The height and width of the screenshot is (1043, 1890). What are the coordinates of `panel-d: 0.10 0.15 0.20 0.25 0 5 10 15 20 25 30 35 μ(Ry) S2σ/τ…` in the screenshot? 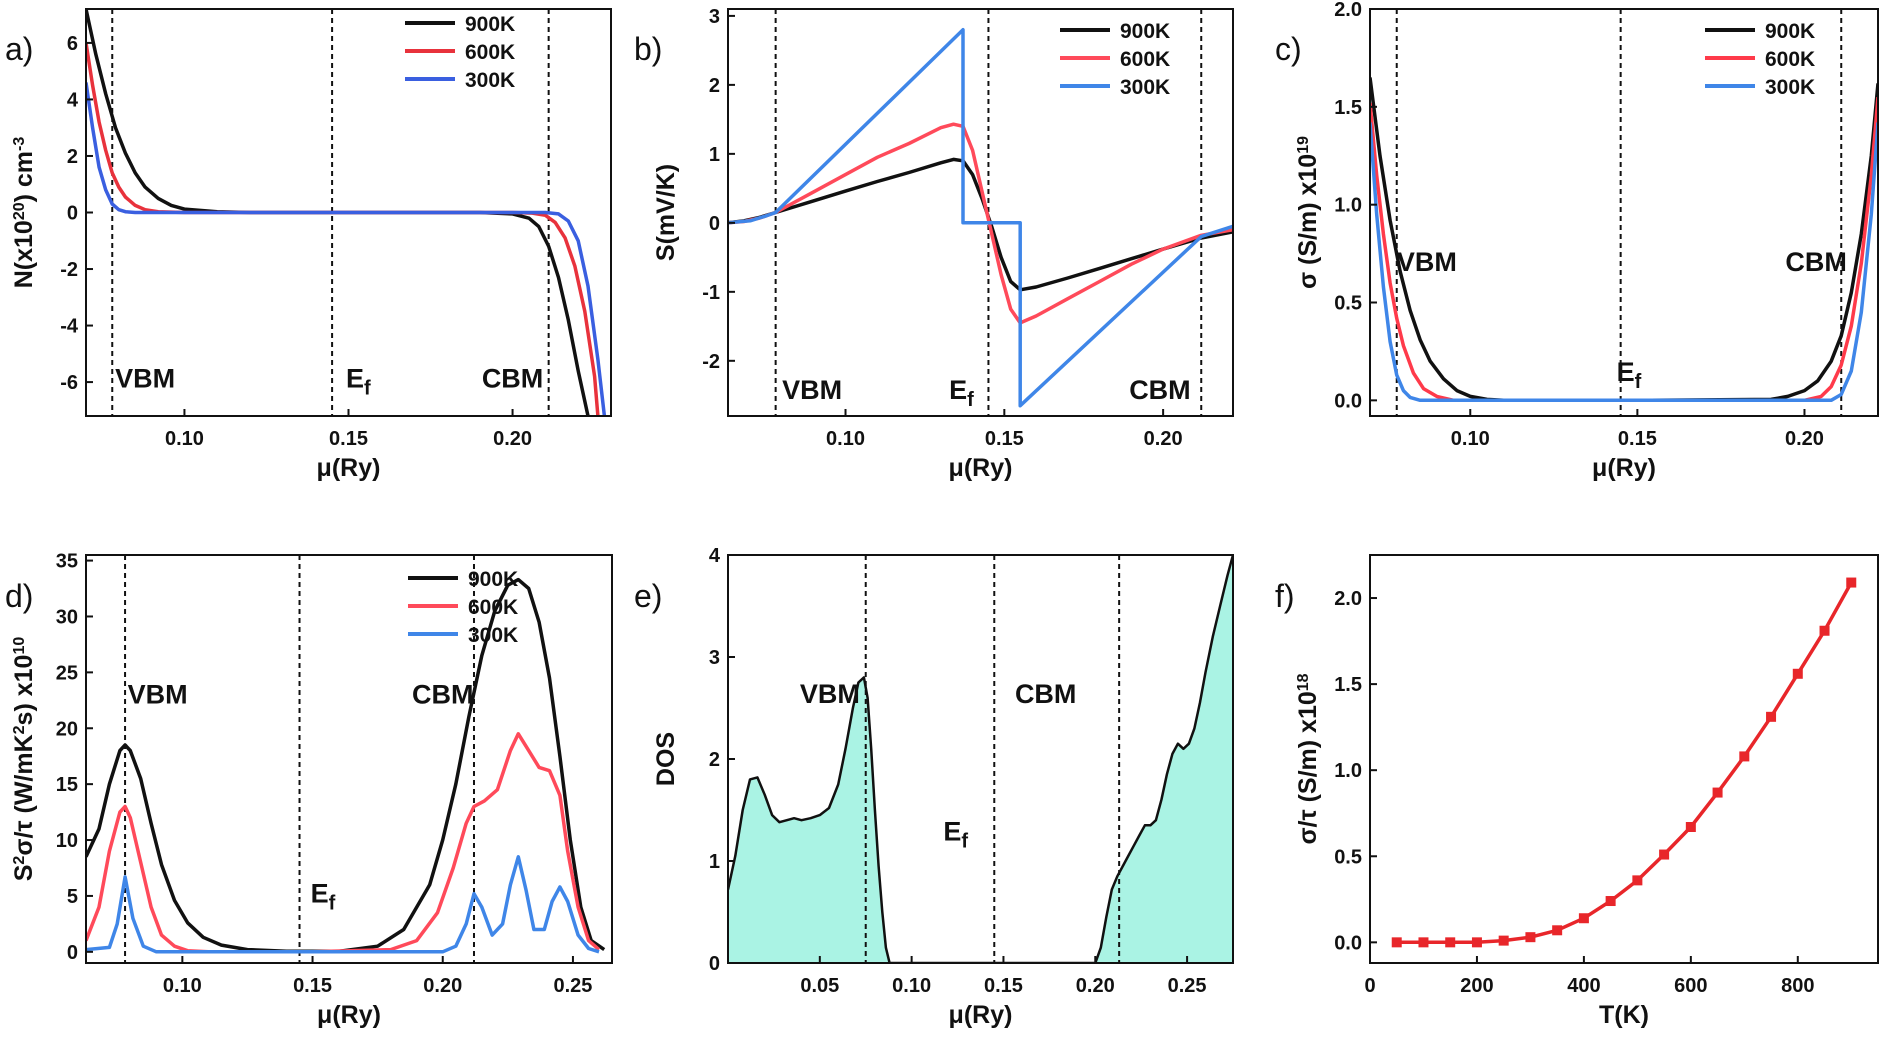 It's located at (309, 790).